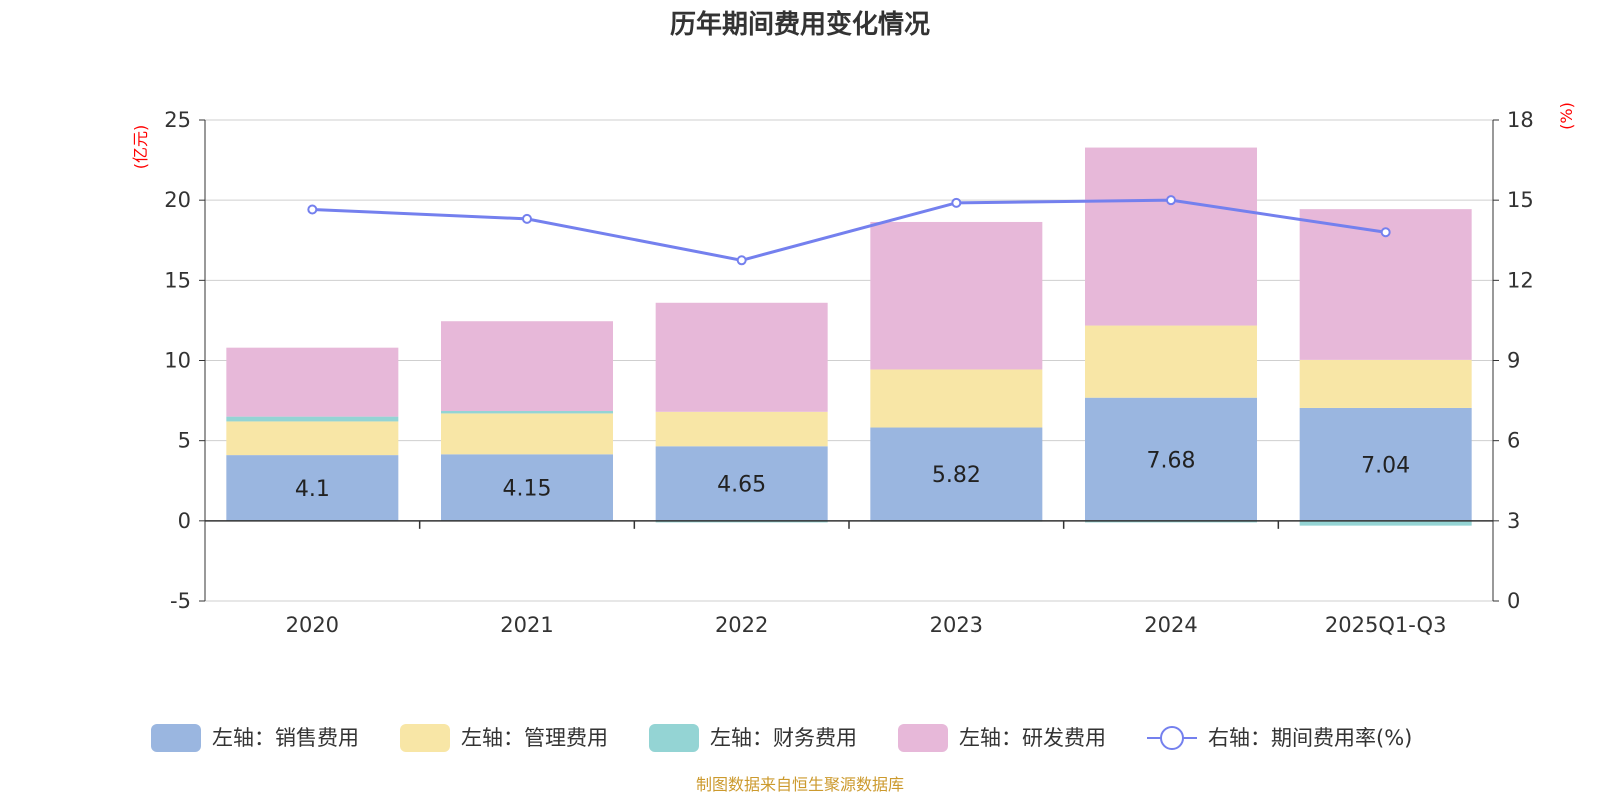  What do you see at coordinates (1310, 738) in the screenshot?
I see `legend-label: 右轴：期间费用率(%)` at bounding box center [1310, 738].